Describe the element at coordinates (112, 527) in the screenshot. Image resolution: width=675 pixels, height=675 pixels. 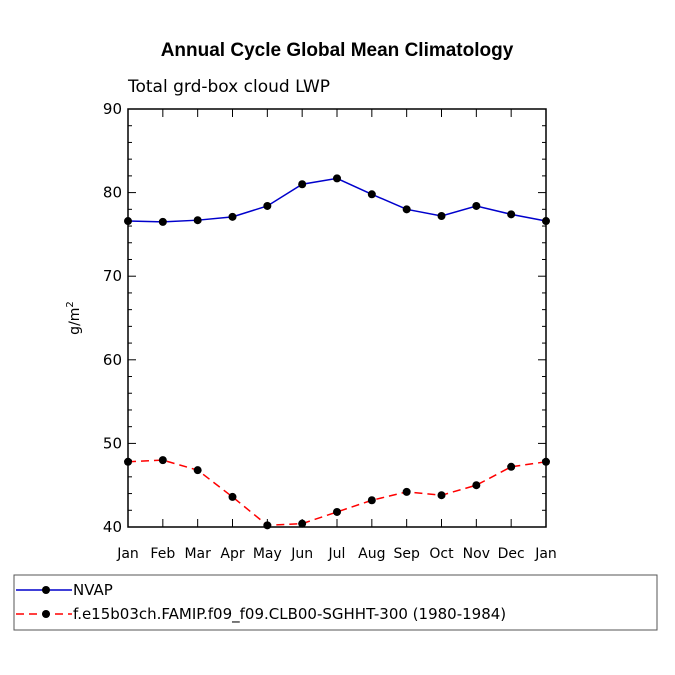
I see `y-tick-label: 40` at that location.